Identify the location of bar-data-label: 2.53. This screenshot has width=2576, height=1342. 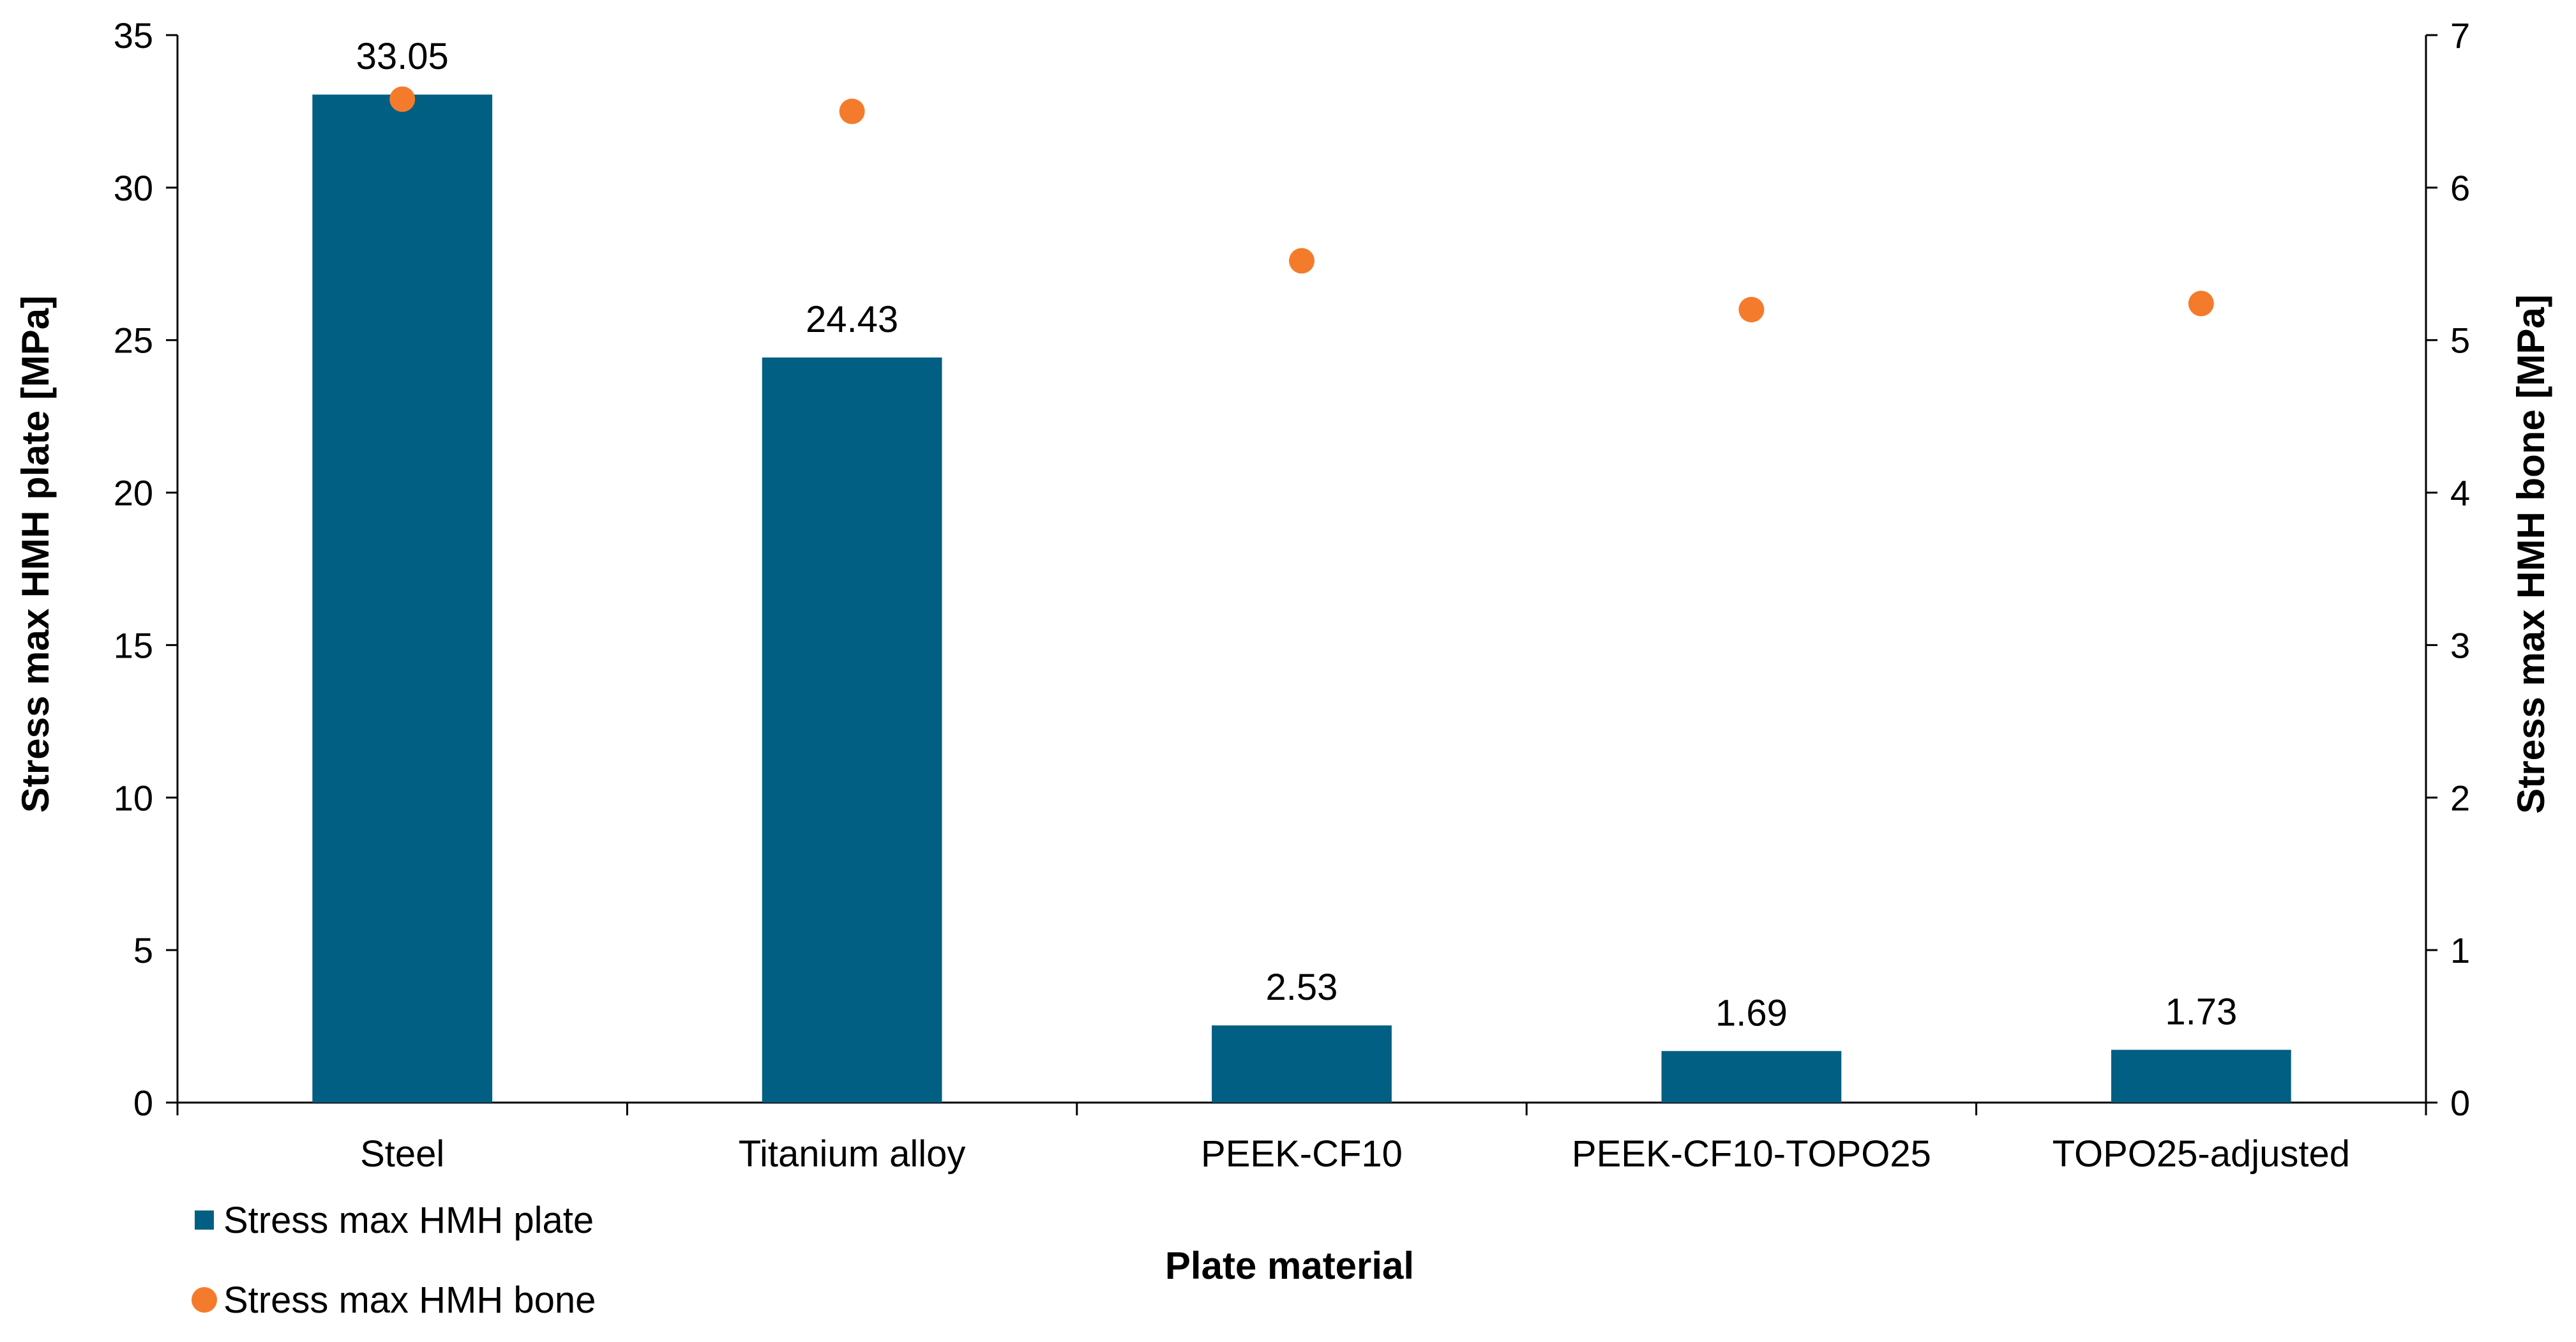
(1302, 987).